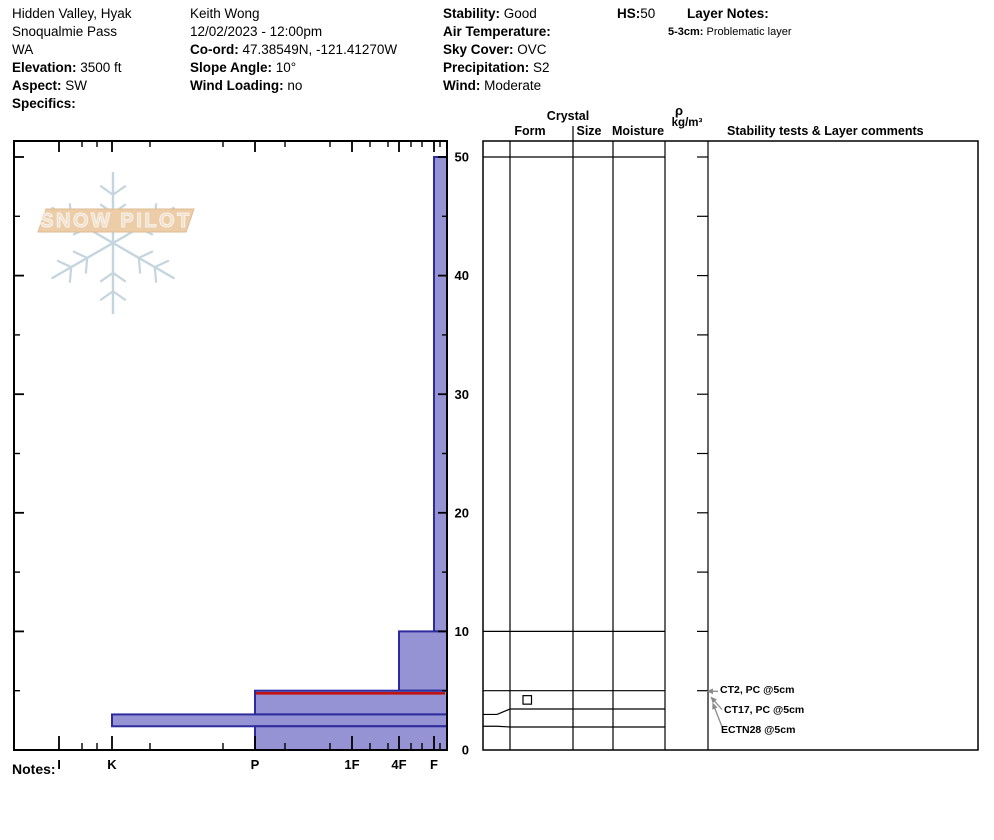  I want to click on hardness-tick-label: K, so click(112, 764).